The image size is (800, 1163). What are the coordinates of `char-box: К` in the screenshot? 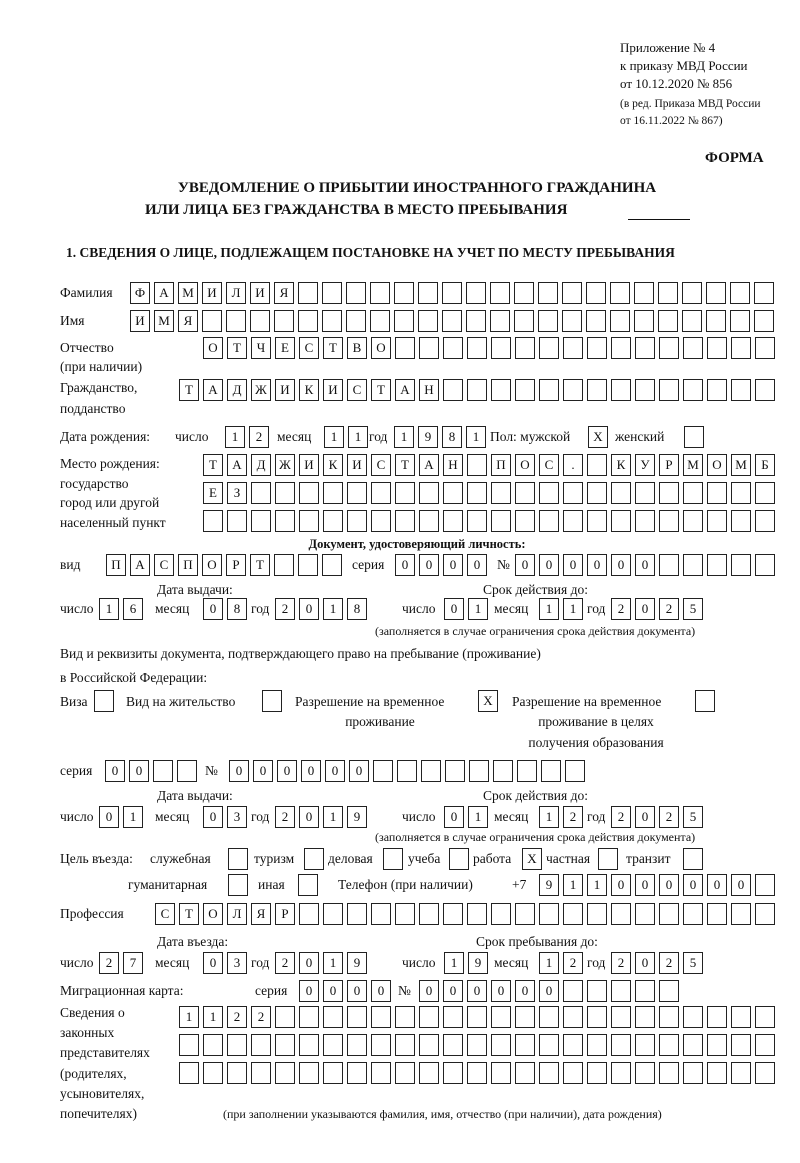 It's located at (621, 465).